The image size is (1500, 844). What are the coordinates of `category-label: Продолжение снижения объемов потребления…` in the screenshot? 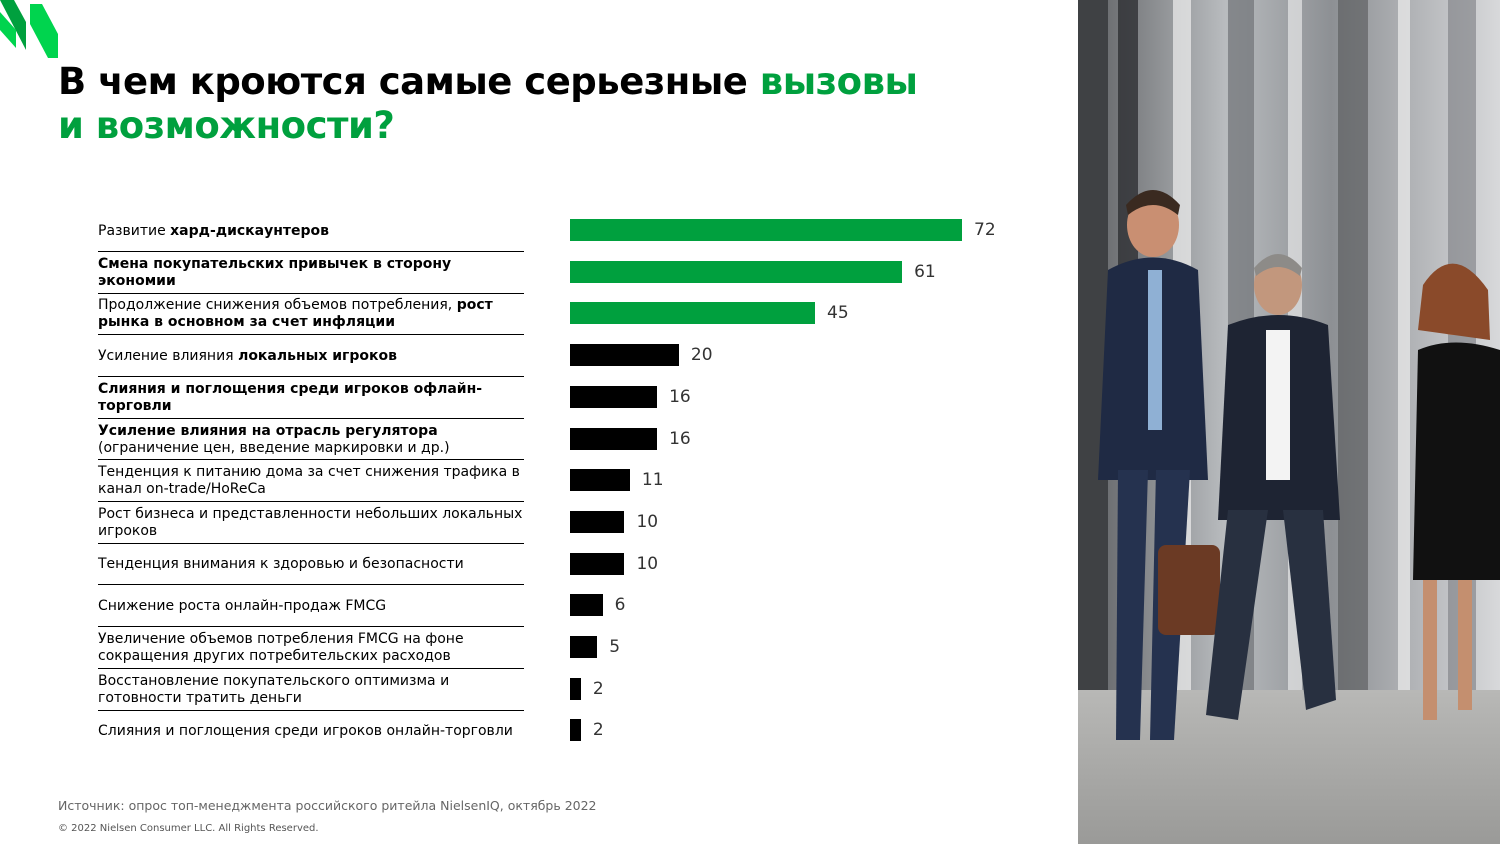 It's located at (295, 314).